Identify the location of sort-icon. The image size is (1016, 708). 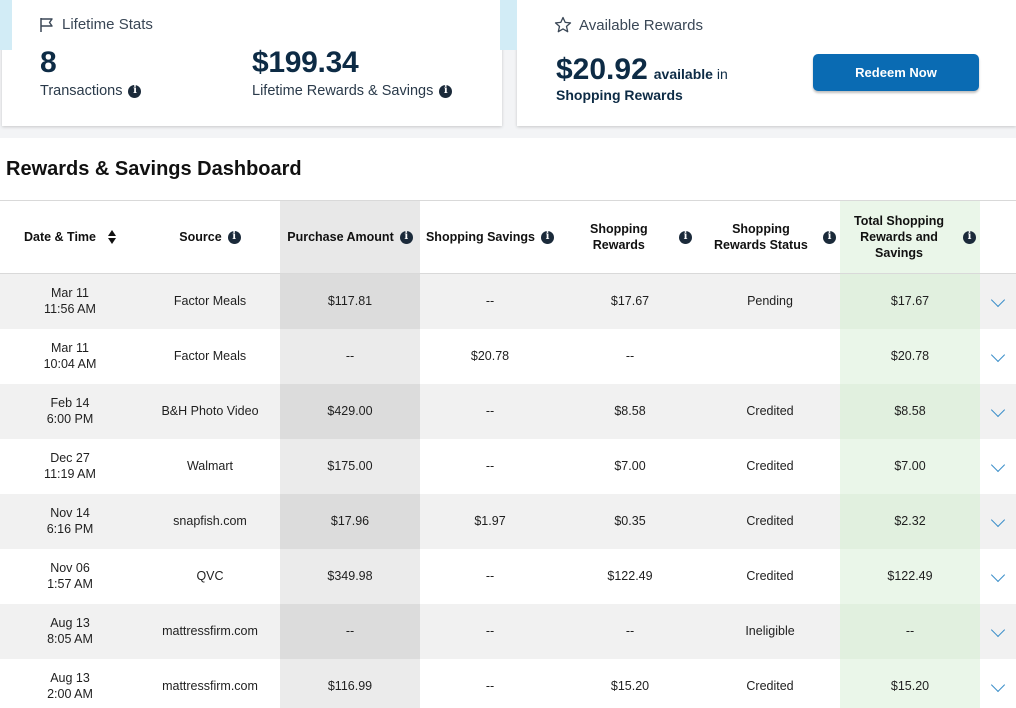
(112, 237).